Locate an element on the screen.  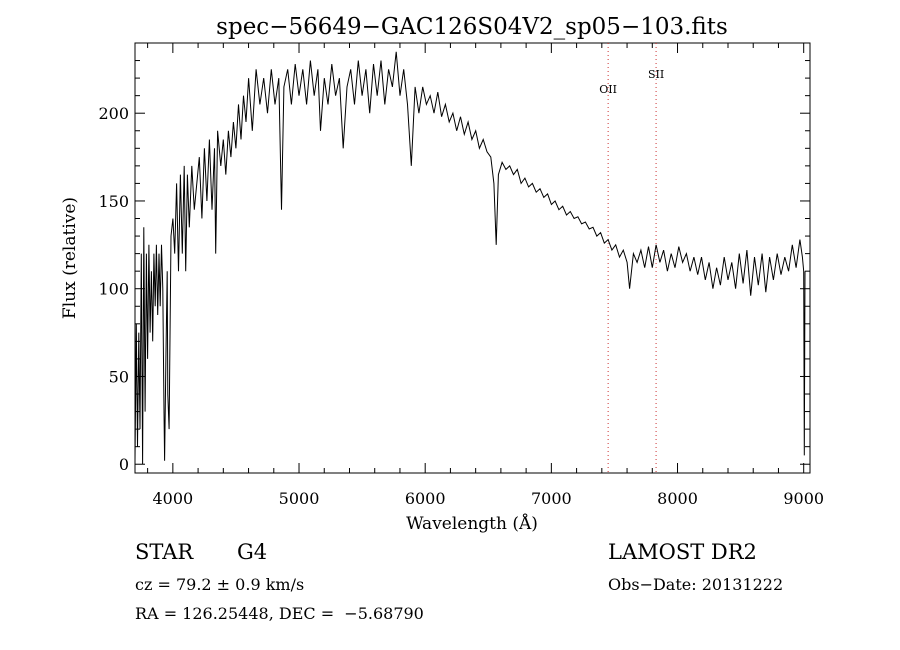
emission-line-label: OII is located at coordinates (608, 89).